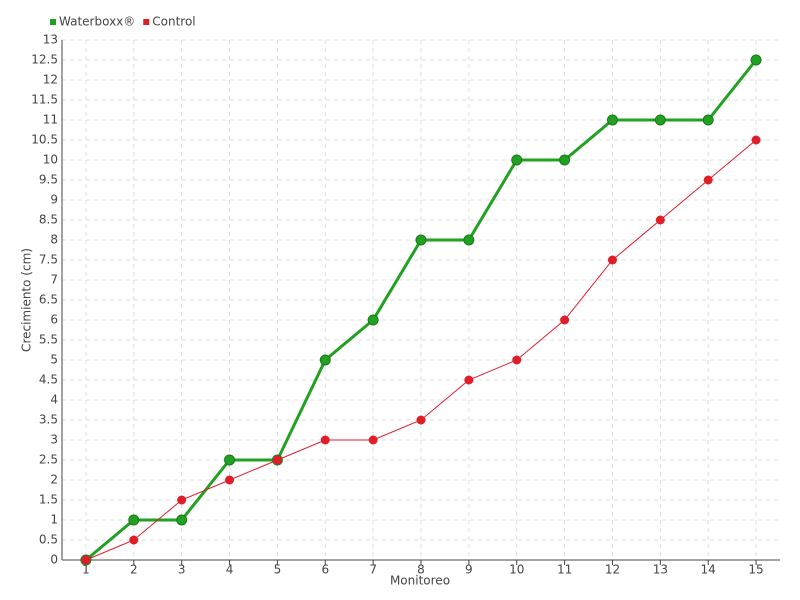  Describe the element at coordinates (44, 140) in the screenshot. I see `y-tick-label: 10.5` at that location.